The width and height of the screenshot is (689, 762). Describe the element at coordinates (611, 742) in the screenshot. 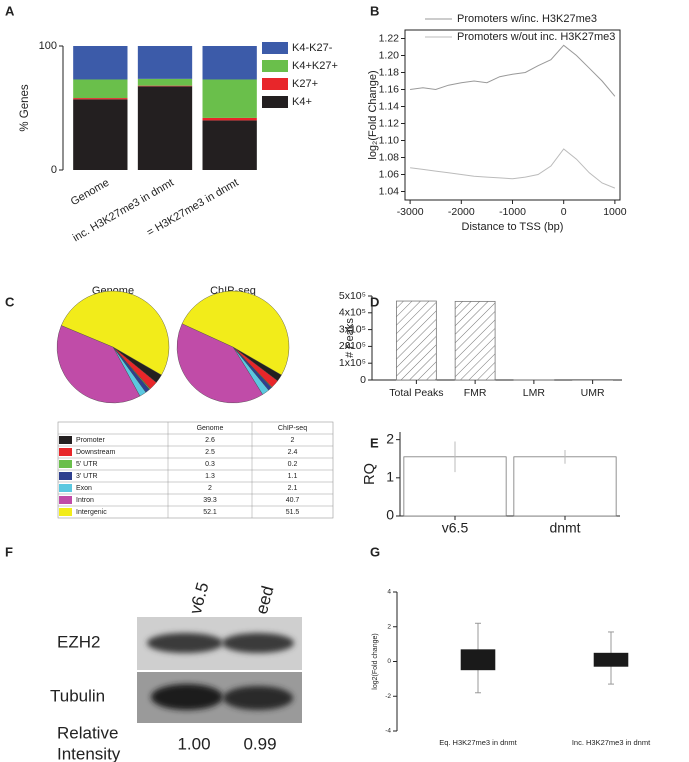

I see `x-tick-label: Inc. H3K27me3 in dnmt` at that location.